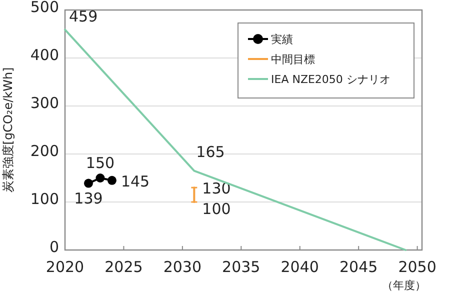 The height and width of the screenshot is (293, 450). What do you see at coordinates (65, 267) in the screenshot?
I see `x-tick-label: 2020` at bounding box center [65, 267].